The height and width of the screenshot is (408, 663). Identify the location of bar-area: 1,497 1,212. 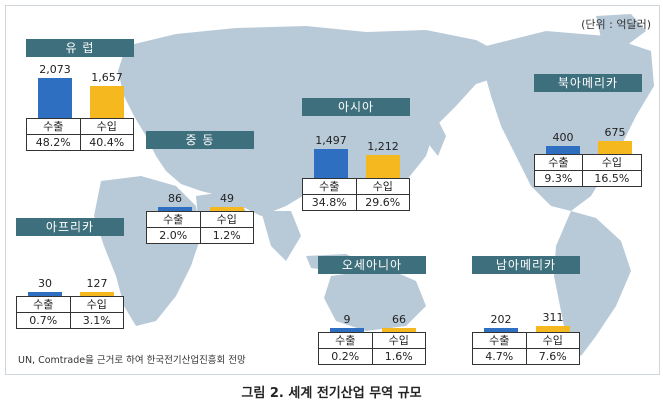
(356, 148).